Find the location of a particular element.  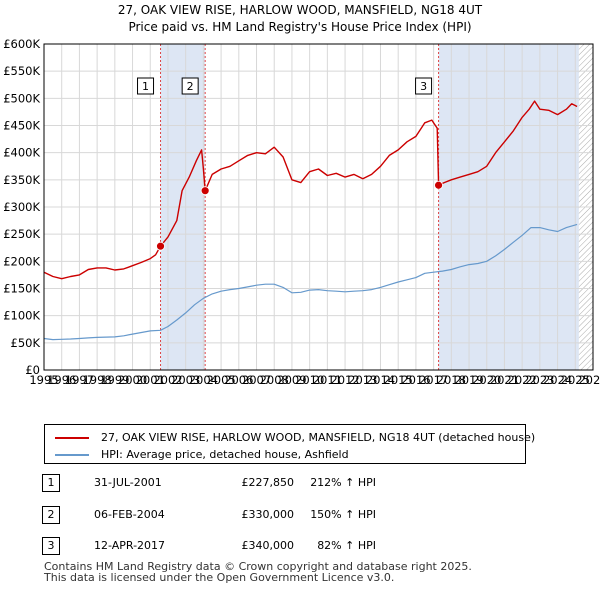

x-tick-label: 2014 is located at coordinates (380, 380).